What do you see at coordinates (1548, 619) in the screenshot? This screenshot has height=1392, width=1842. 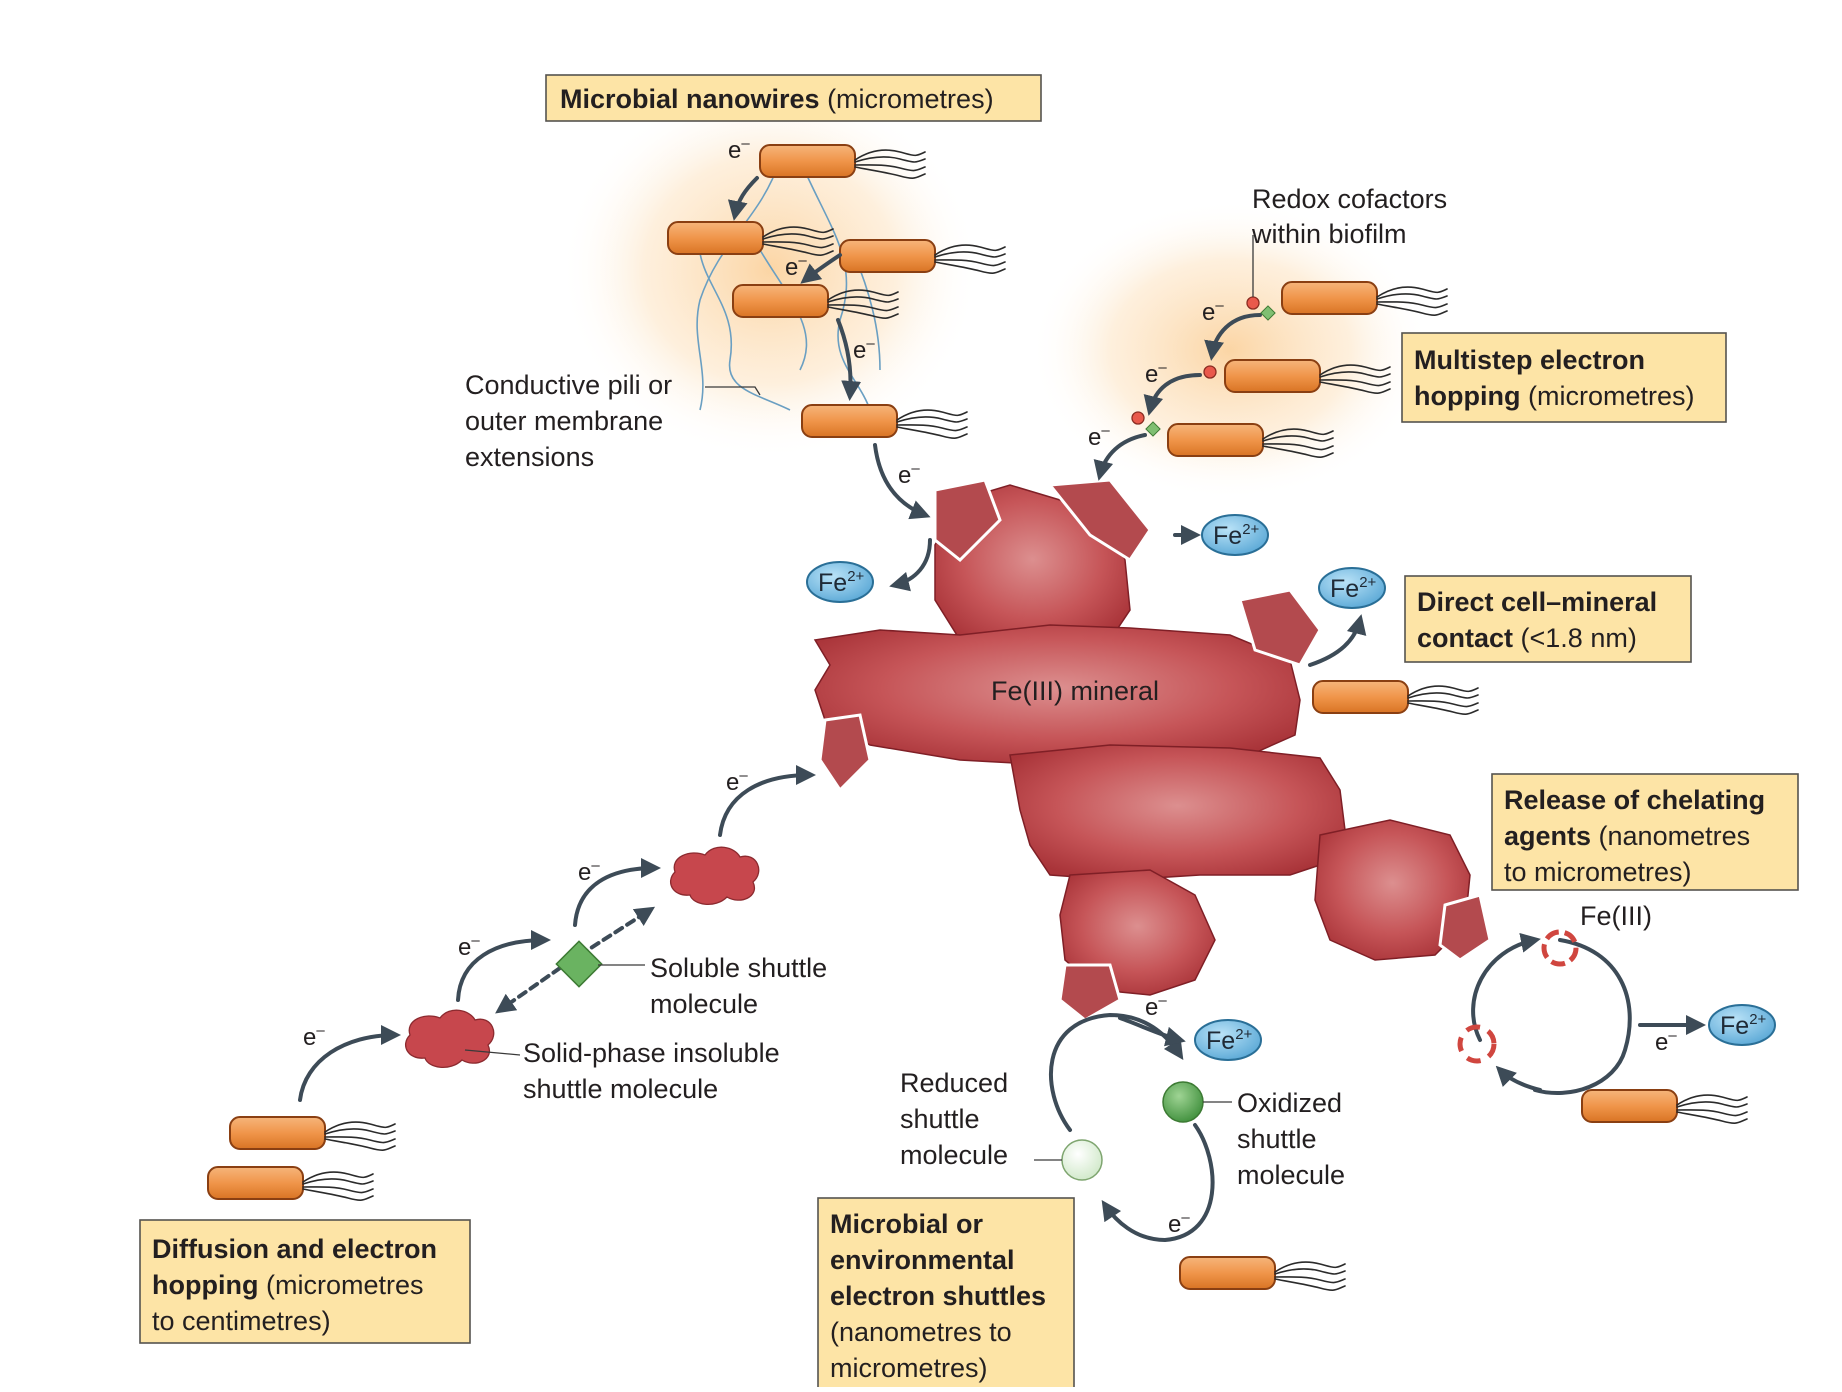 I see `title-box-direct: Direct cell–mineral contact (<1.8 nm)` at bounding box center [1548, 619].